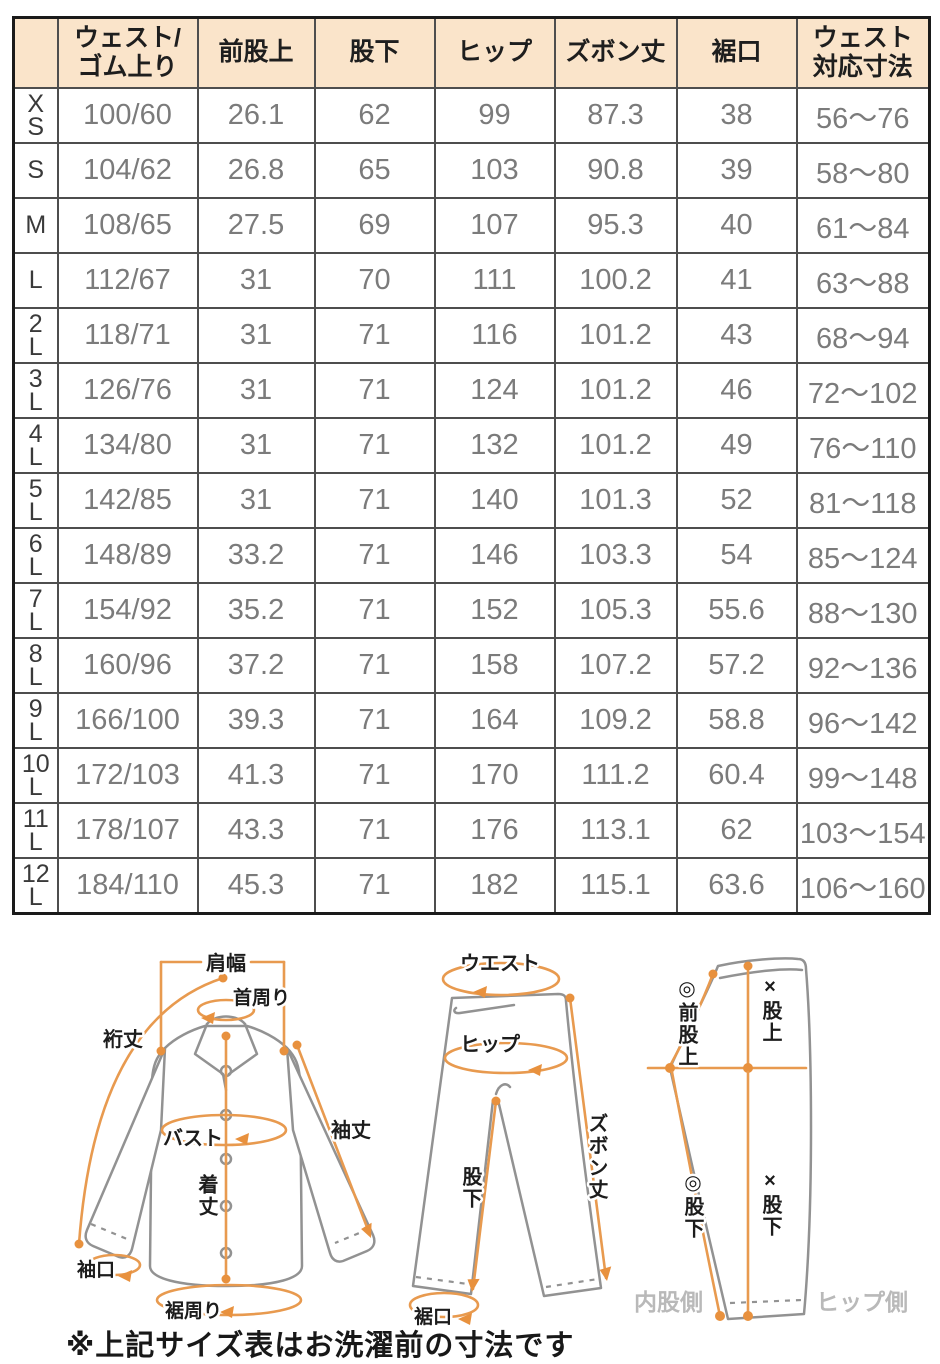 The height and width of the screenshot is (1364, 940). I want to click on table-row: 4 L 134/80 31 71 132 101.2 49 76〜110, so click(471, 445).